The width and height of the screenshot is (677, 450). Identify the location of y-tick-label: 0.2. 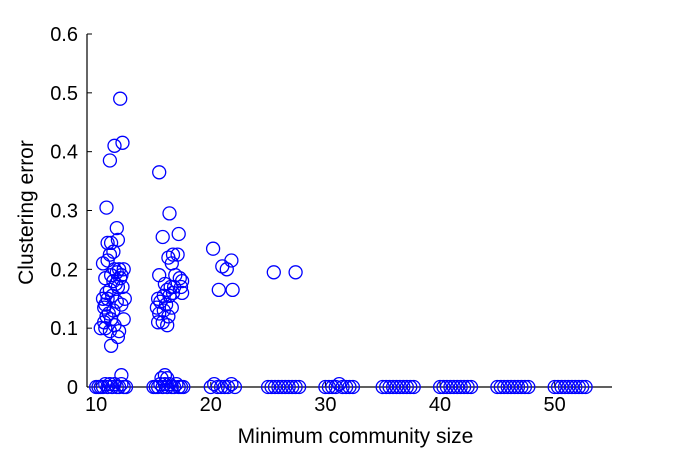
(64, 270).